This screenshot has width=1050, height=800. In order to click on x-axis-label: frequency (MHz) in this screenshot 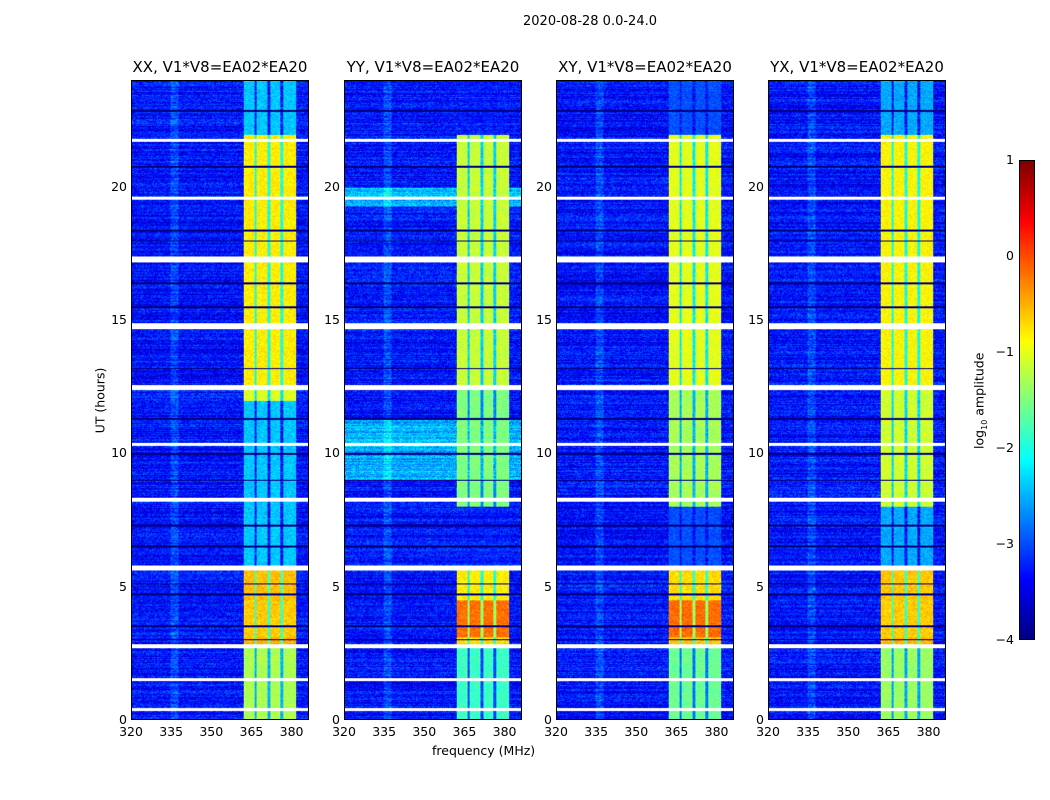, I will do `click(484, 750)`.